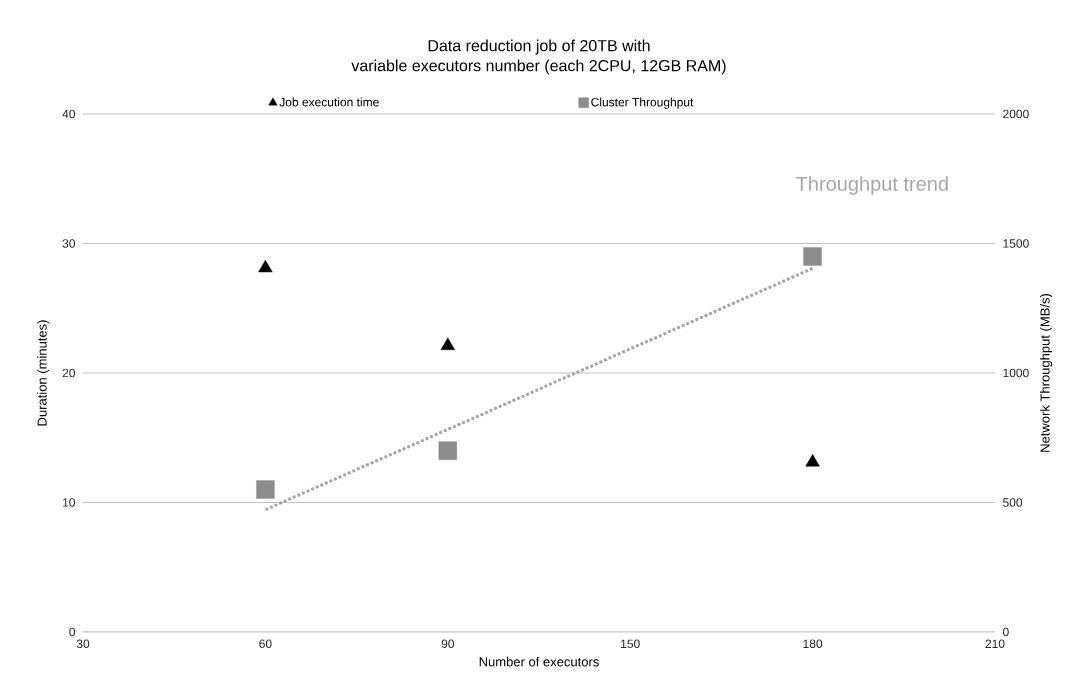  I want to click on x-tick-label: 60, so click(265, 644).